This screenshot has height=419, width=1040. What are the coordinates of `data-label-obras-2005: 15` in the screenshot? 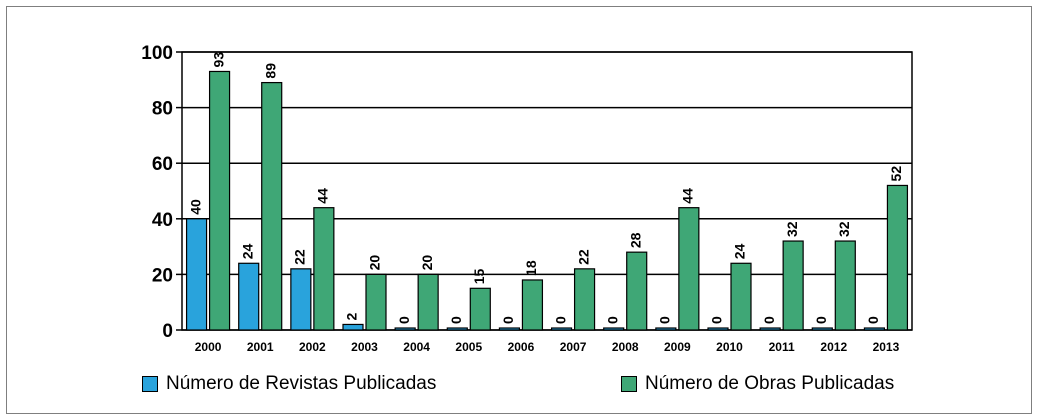 It's located at (479, 277).